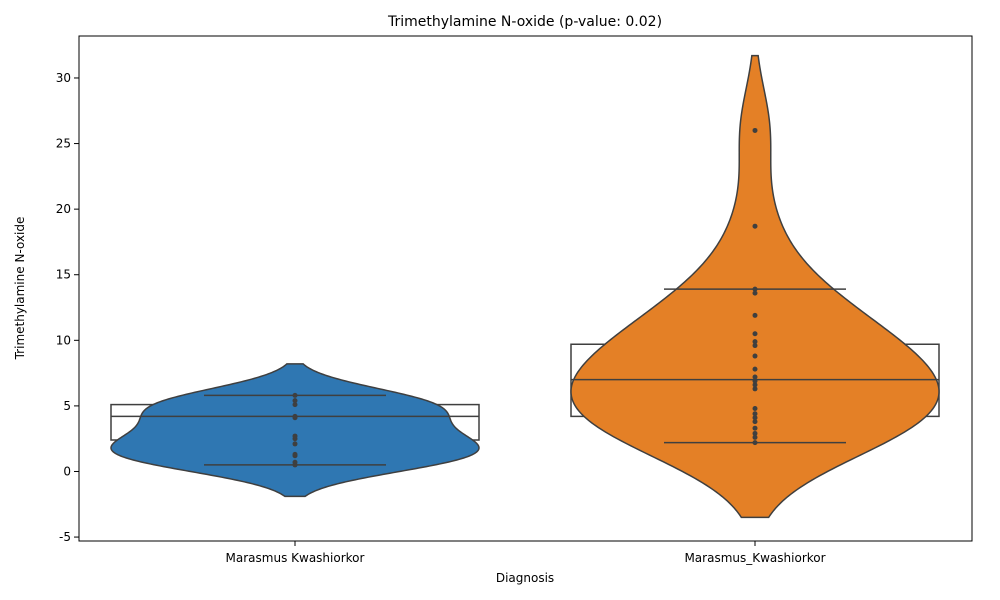 This screenshot has width=1000, height=600. Describe the element at coordinates (67, 307) in the screenshot. I see `y-axis: -5 0 5 10 15 20 25 30` at that location.